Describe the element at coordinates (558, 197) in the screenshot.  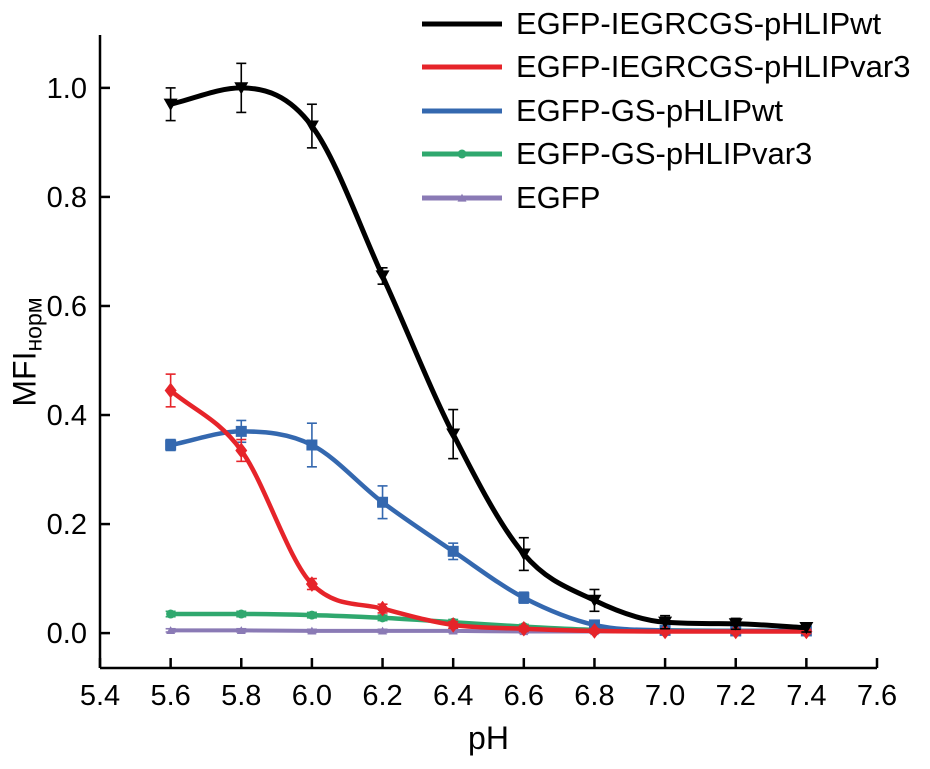
I see `legend-label: EGFP` at that location.